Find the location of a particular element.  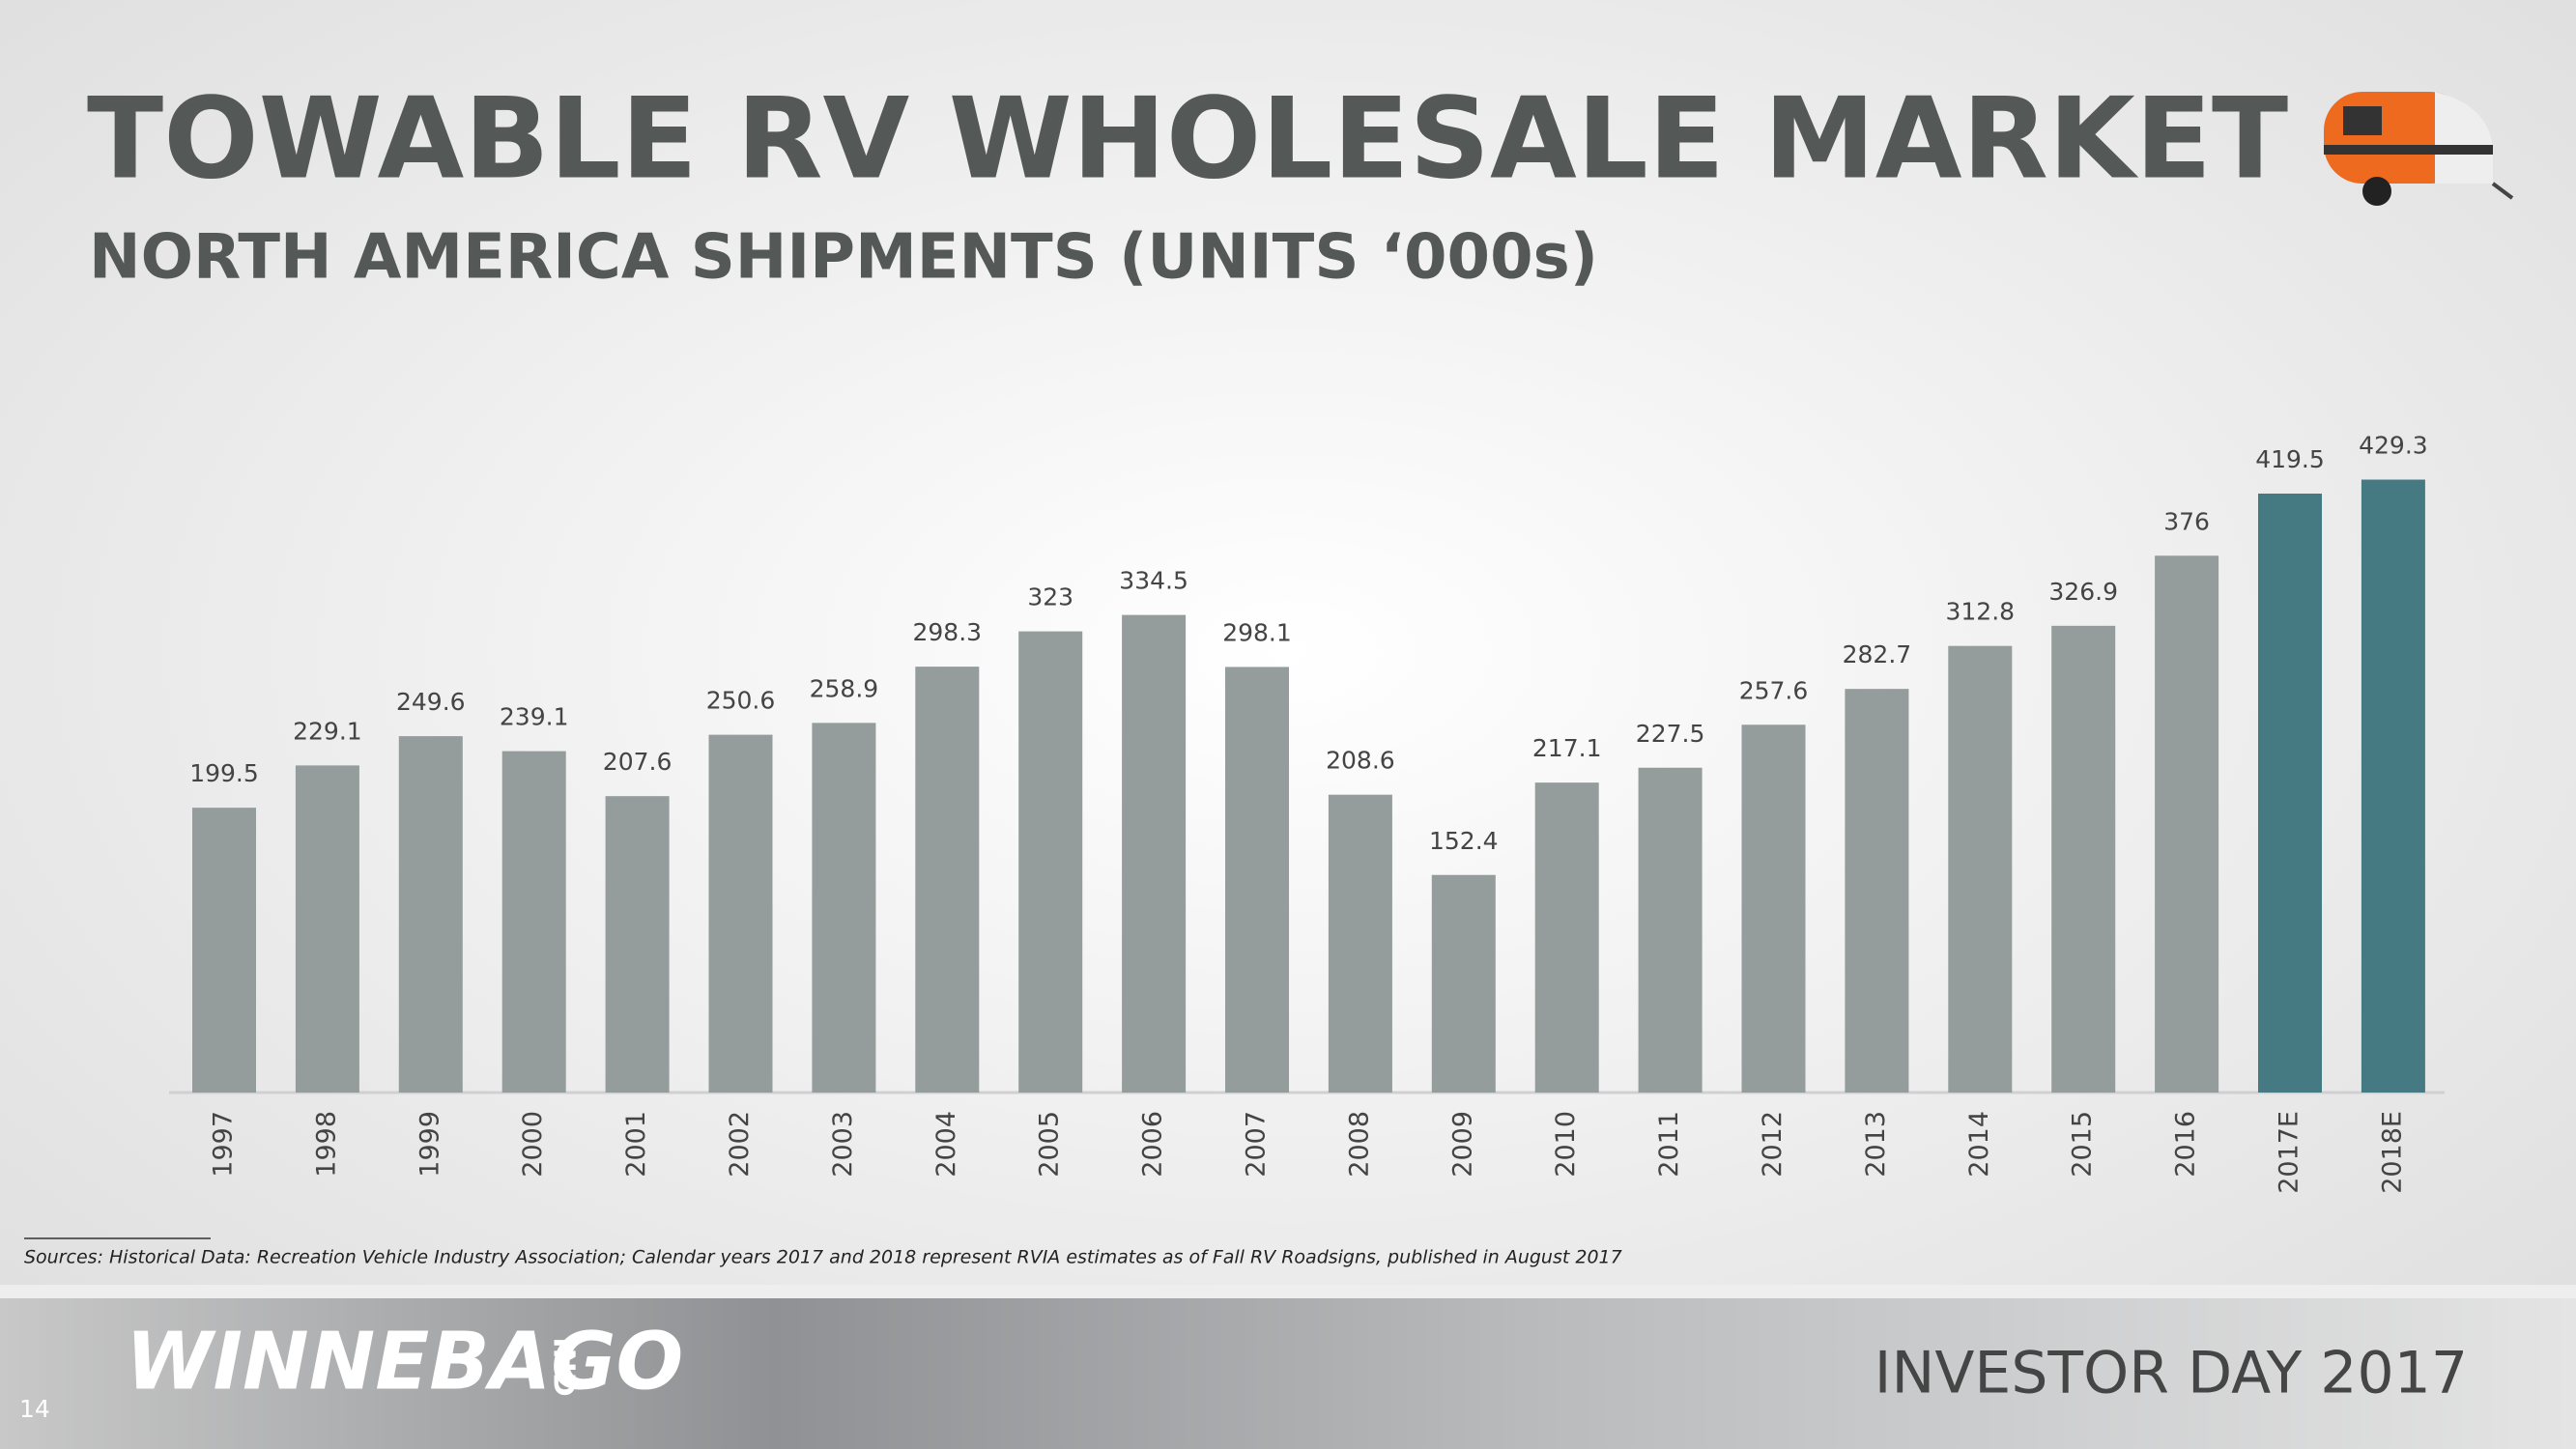

value-label: 323 is located at coordinates (1050, 597).